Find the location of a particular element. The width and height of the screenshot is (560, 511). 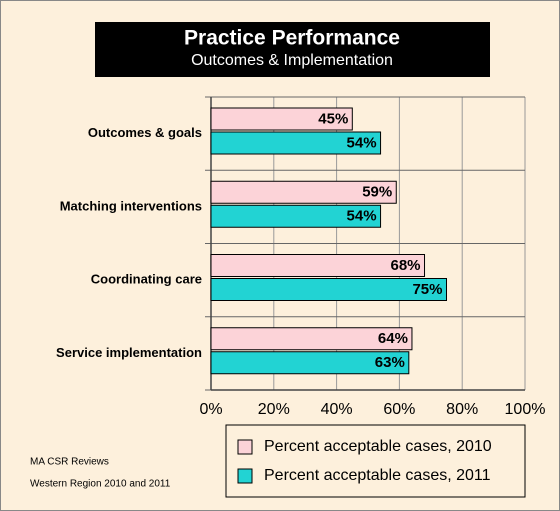

value-label: 63% is located at coordinates (390, 362).